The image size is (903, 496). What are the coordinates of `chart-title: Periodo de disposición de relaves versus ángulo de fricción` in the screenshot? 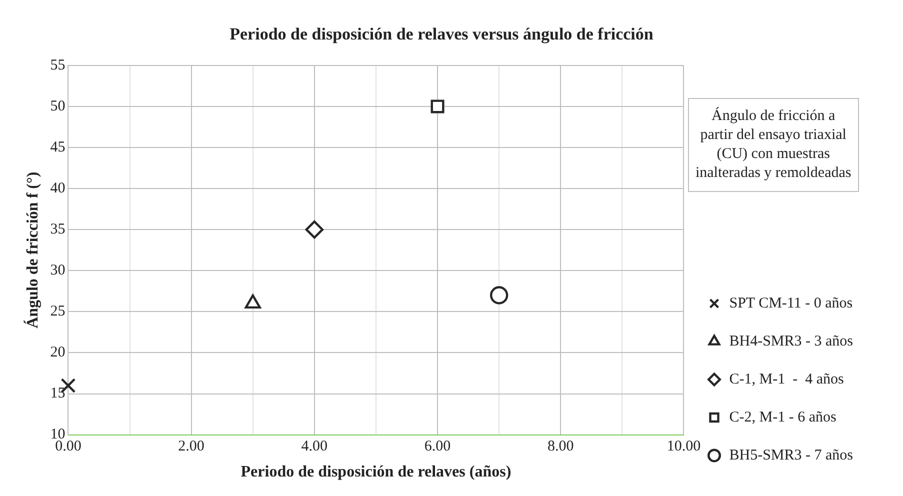 It's located at (442, 34).